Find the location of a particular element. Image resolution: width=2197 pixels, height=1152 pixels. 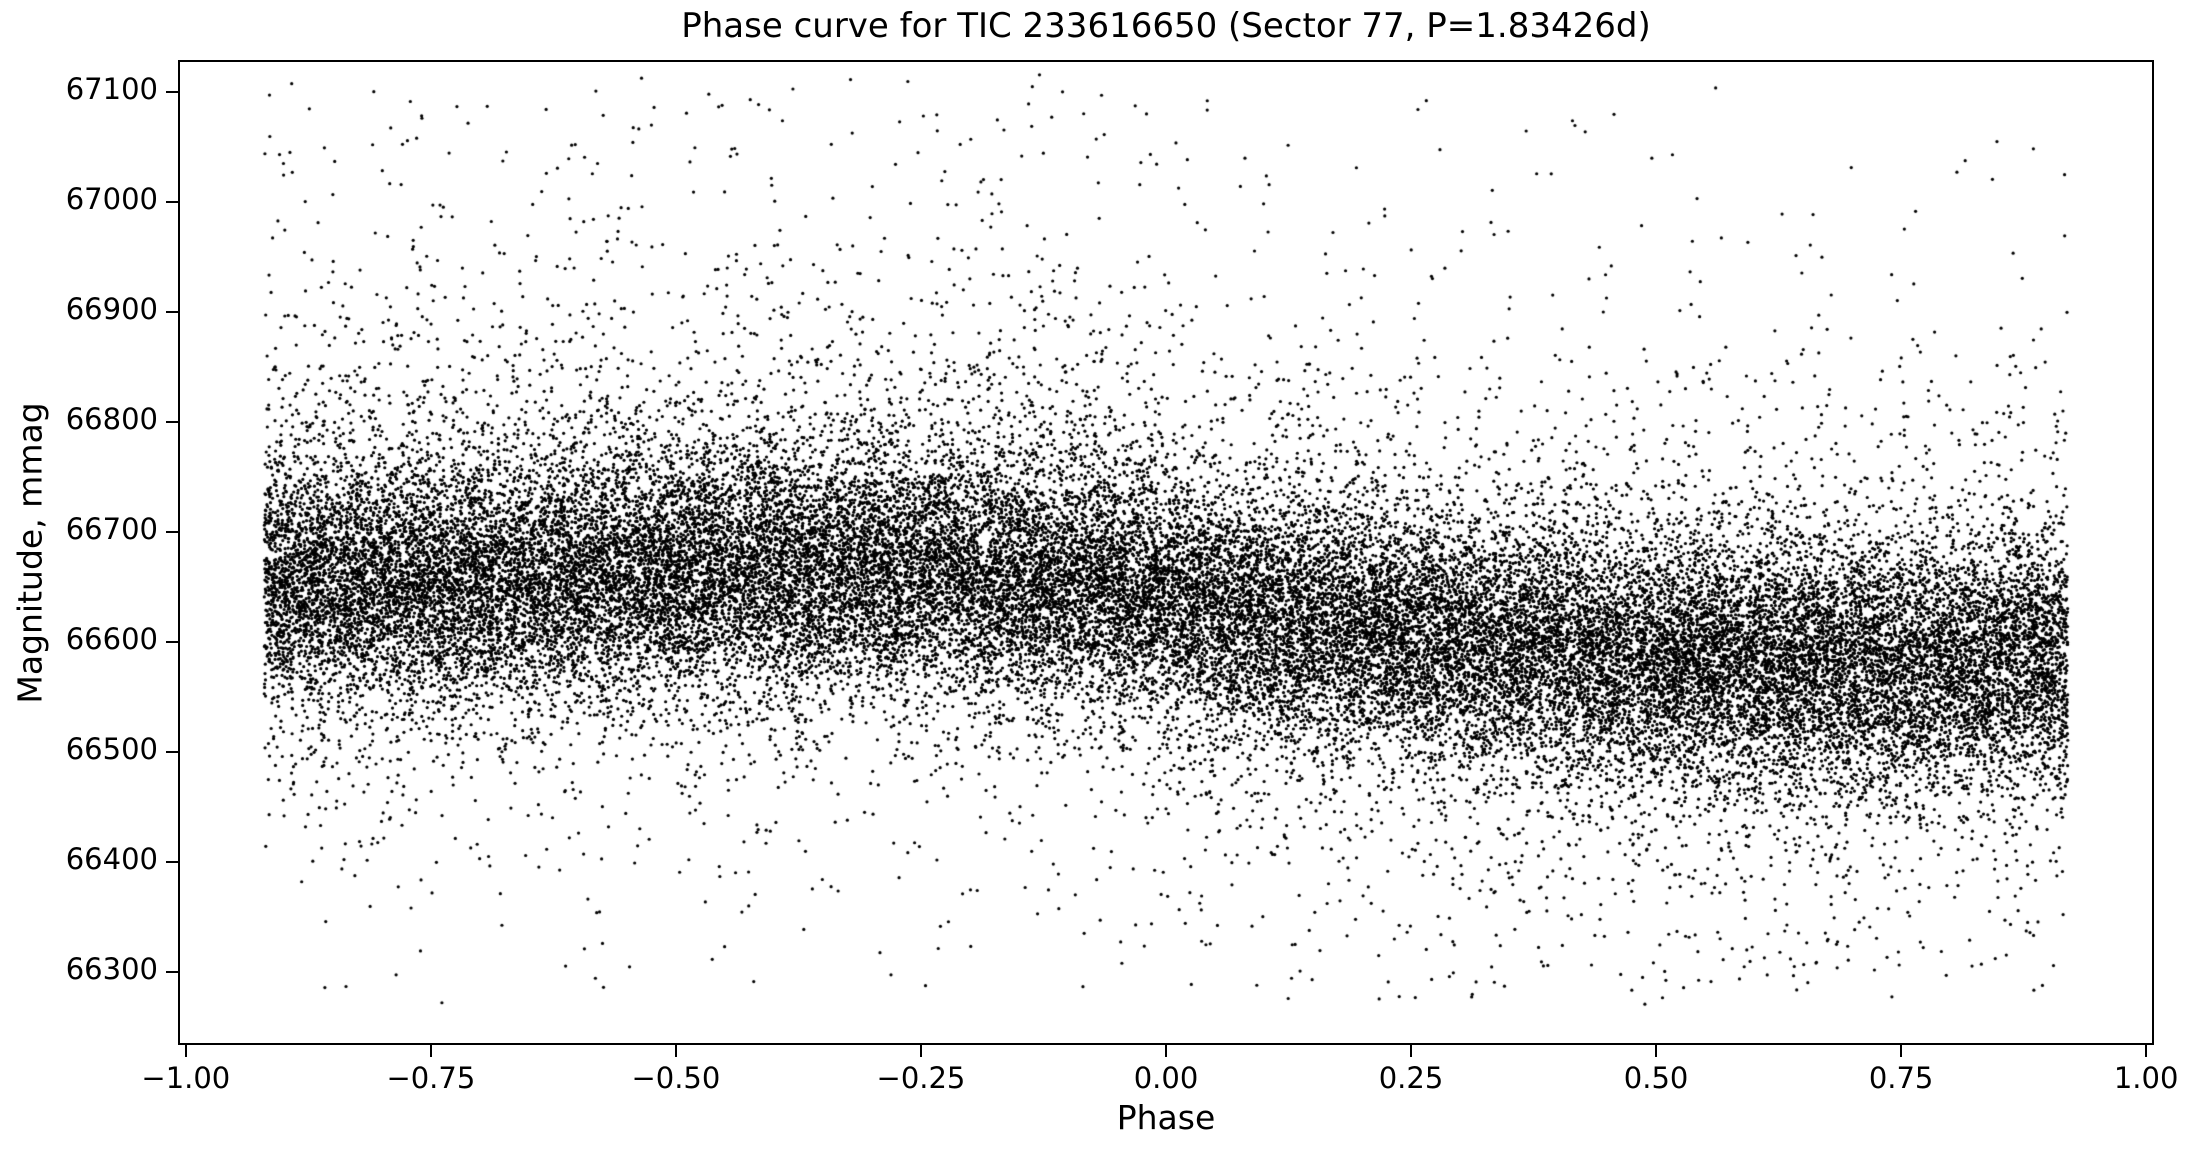

y-tick-label: 67000 is located at coordinates (111, 198).